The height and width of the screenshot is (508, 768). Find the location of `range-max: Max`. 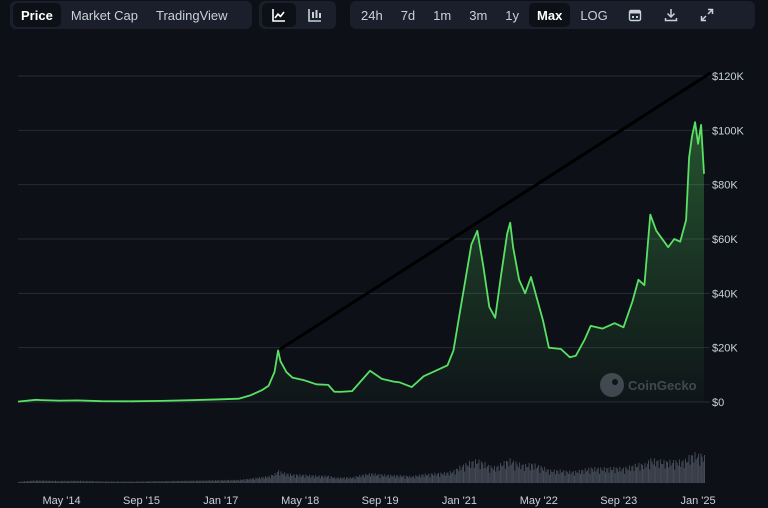

range-max: Max is located at coordinates (550, 15).